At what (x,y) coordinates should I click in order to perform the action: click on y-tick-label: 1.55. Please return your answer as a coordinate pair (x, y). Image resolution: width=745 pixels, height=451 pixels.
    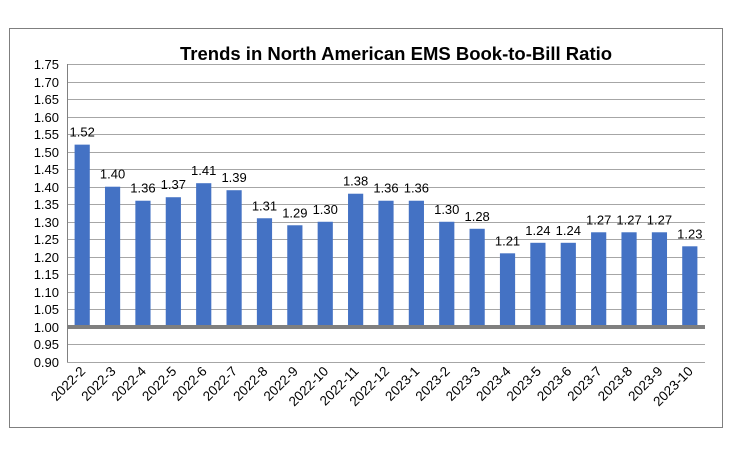
    Looking at the image, I should click on (46, 134).